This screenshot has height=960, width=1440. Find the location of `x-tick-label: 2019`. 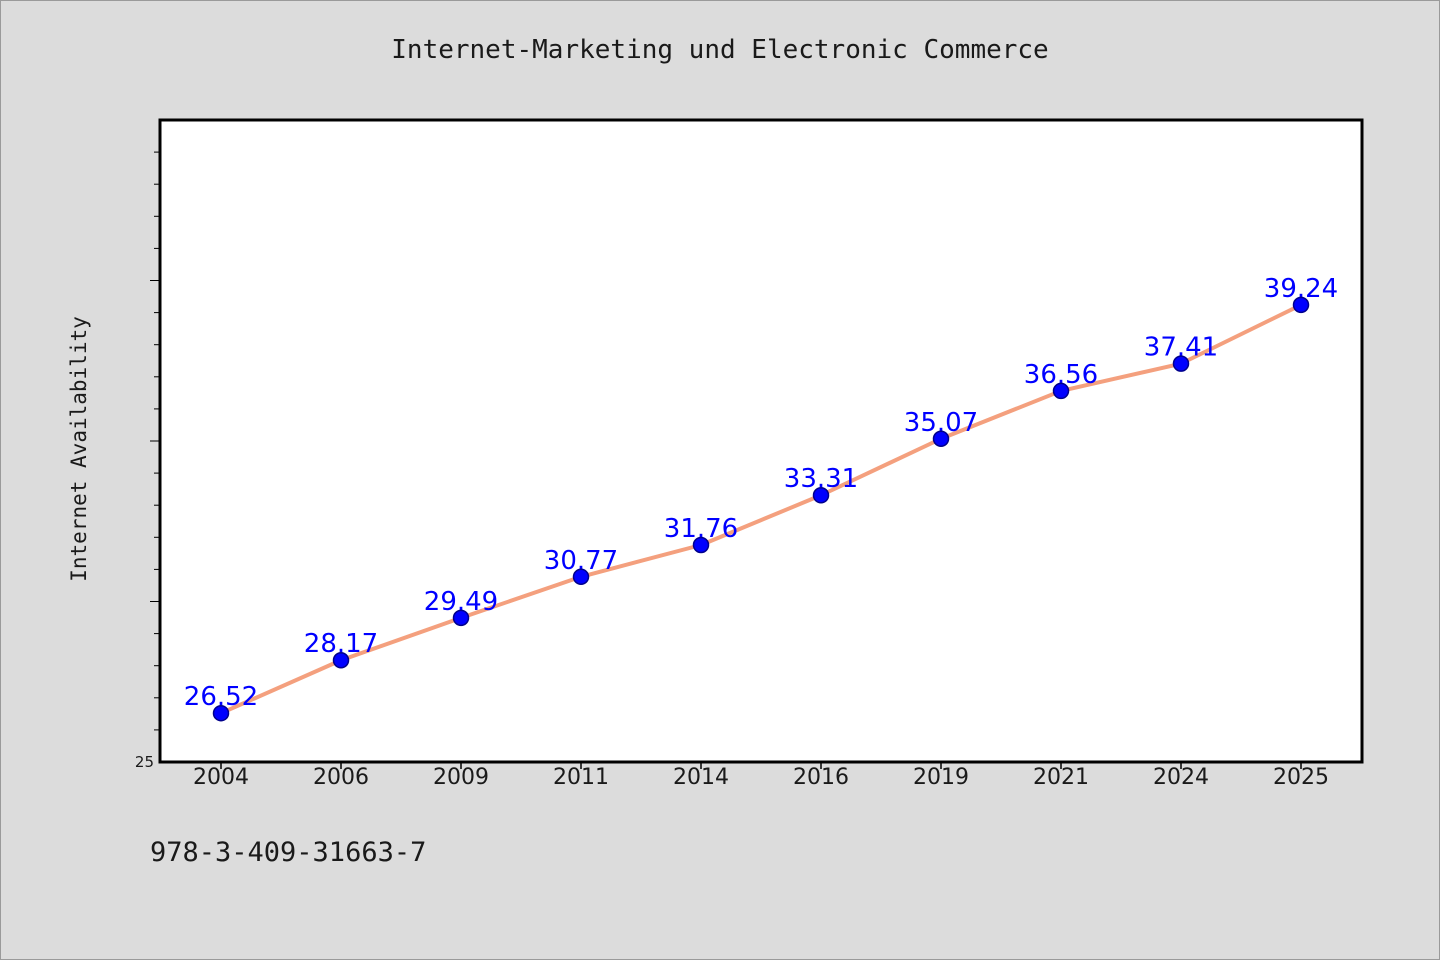

x-tick-label: 2019 is located at coordinates (941, 777).